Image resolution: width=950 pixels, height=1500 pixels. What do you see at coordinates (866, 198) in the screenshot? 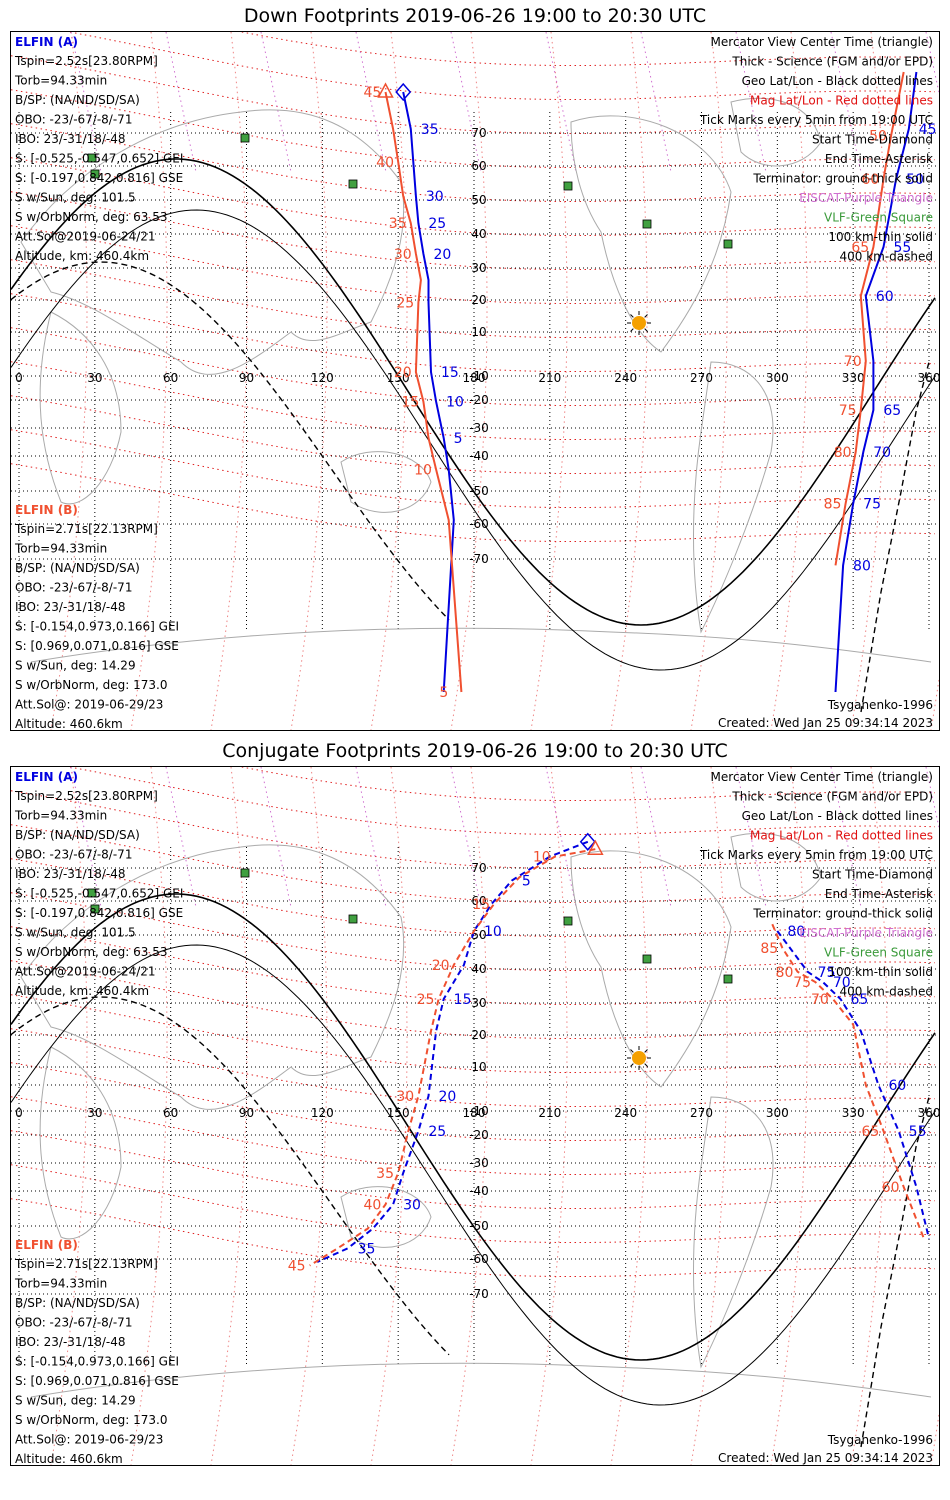
I see `legend-entry: EISCAT-Purple Triangle` at bounding box center [866, 198].